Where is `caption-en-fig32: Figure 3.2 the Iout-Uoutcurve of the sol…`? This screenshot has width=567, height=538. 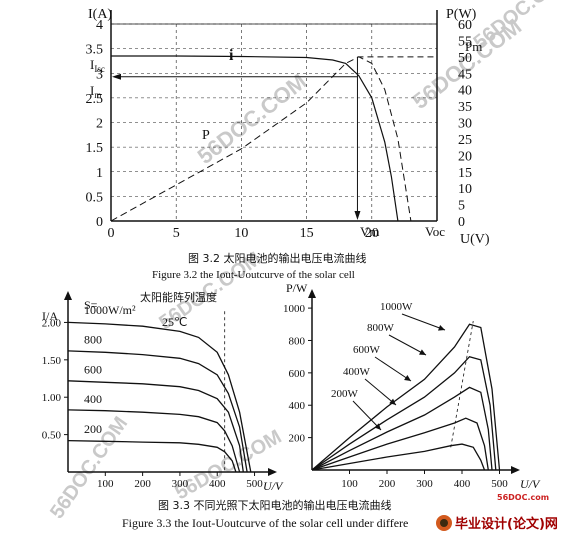
caption-en-fig32: Figure 3.2 the Iout-Uoutcurve of the sol… is located at coordinates (253, 275).